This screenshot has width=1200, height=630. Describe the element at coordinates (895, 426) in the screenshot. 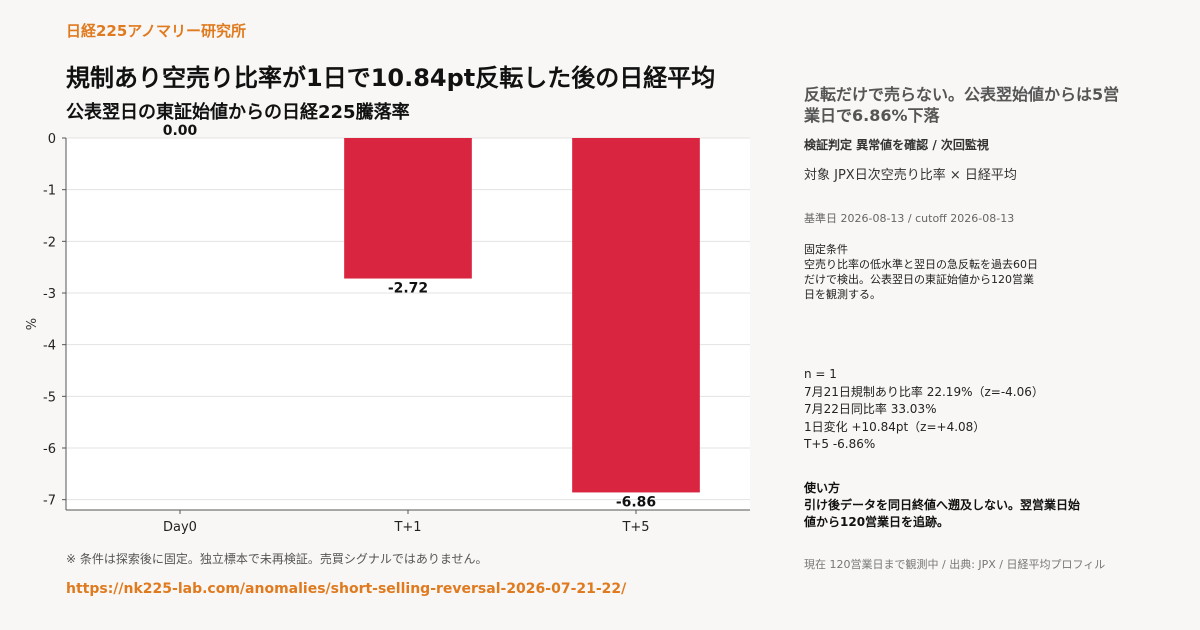

I see `stat-line: 1日変化 +10.84pt（z=+4.08）` at that location.